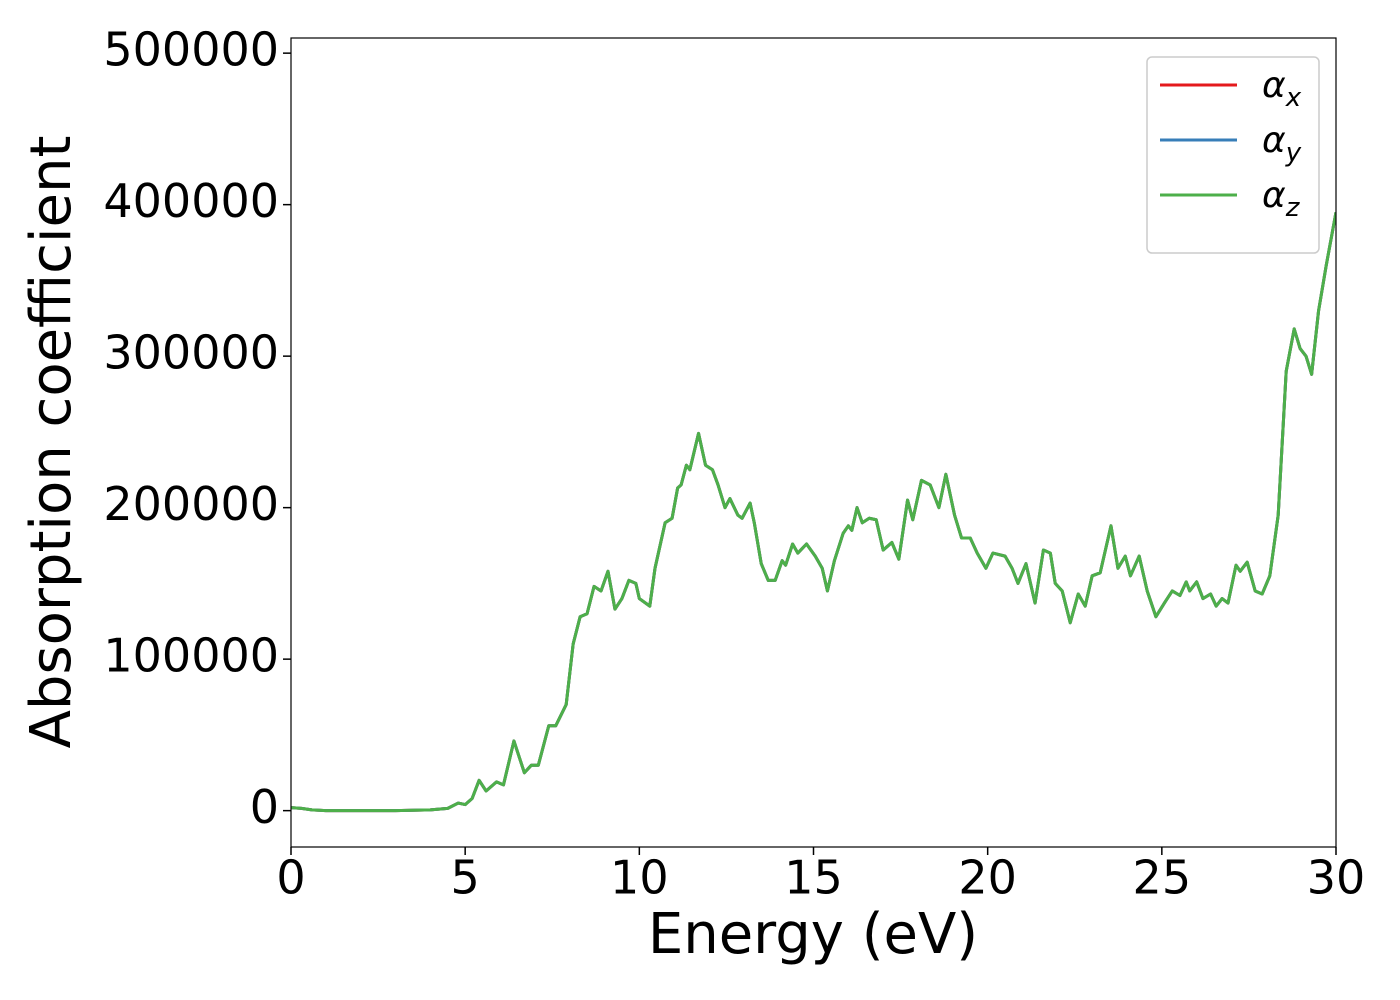 The height and width of the screenshot is (1000, 1400). What do you see at coordinates (1281, 199) in the screenshot?
I see `legend-label: αz` at bounding box center [1281, 199].